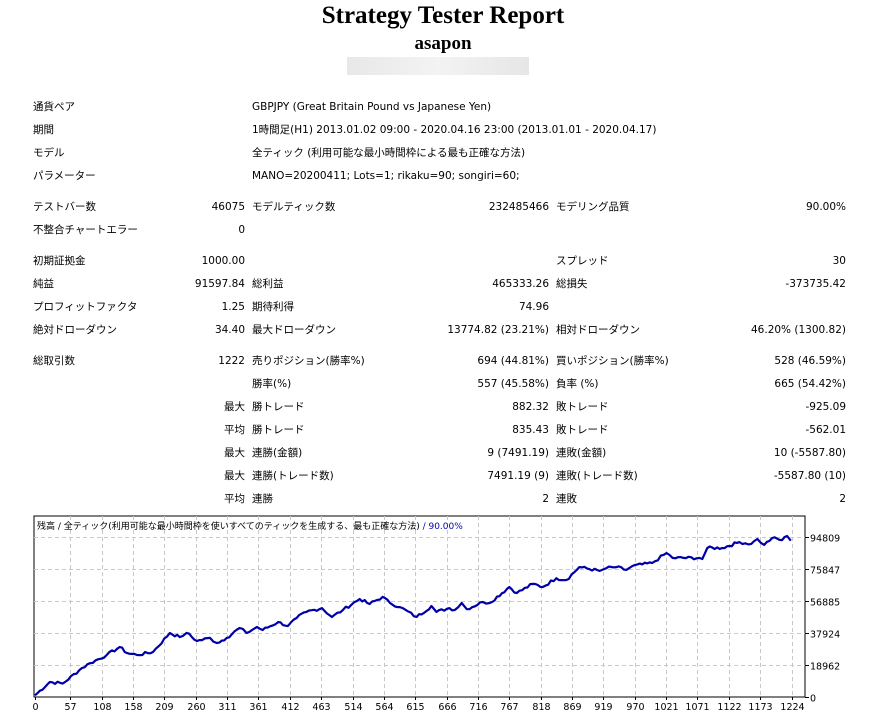 This screenshot has height=716, width=886. What do you see at coordinates (825, 207) in the screenshot?
I see `stat-value: 90.00%` at bounding box center [825, 207].